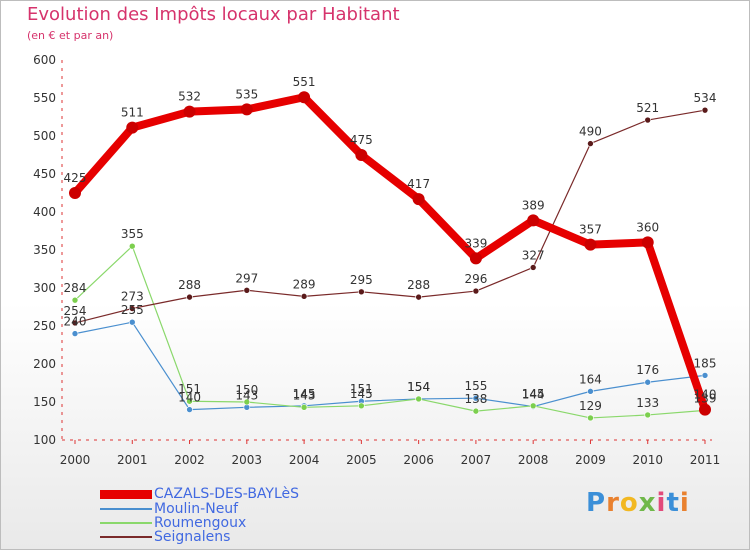 This screenshot has height=550, width=750. What do you see at coordinates (647, 503) in the screenshot?
I see `logo-letter: x` at bounding box center [647, 503].